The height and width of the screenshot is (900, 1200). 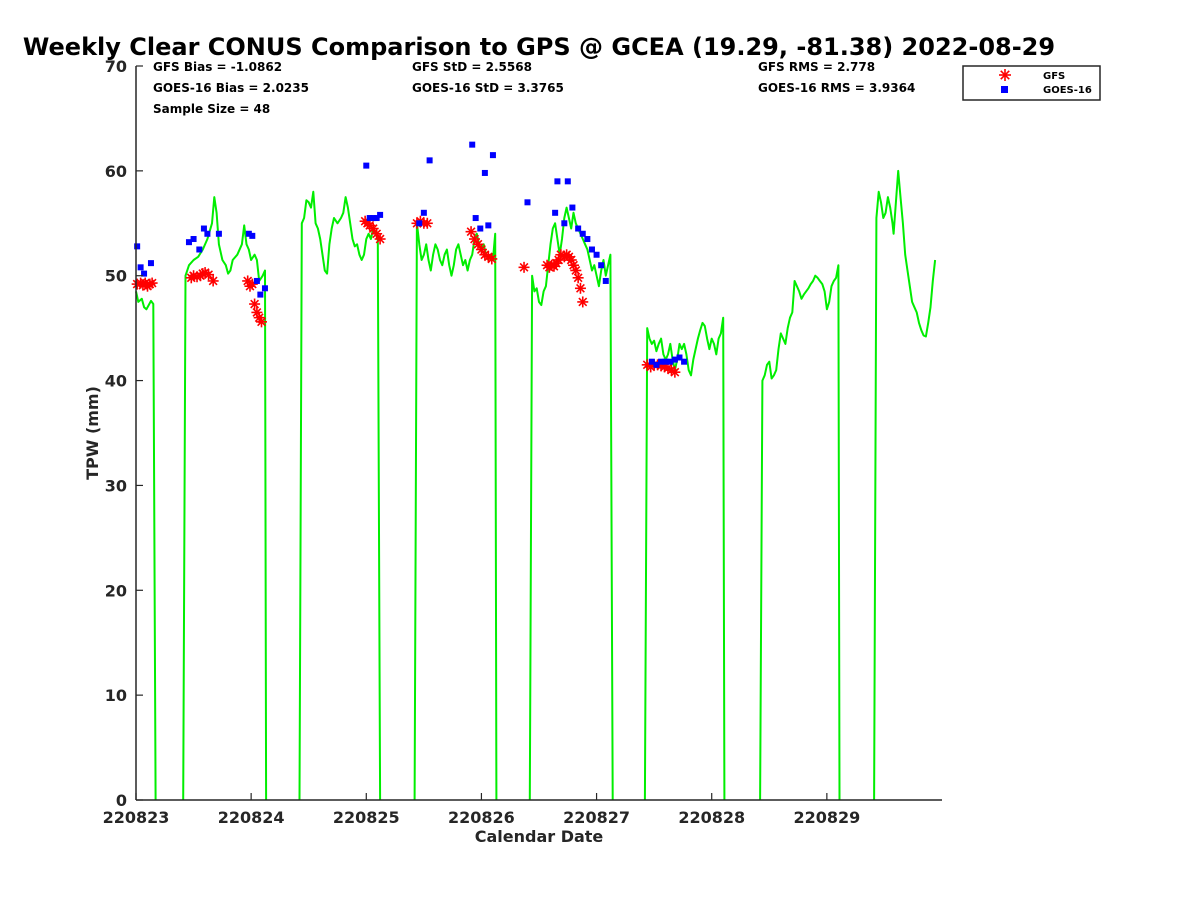 I want to click on stat-gfs-bias: GFS Bias = -1.0862, so click(x=217, y=67).